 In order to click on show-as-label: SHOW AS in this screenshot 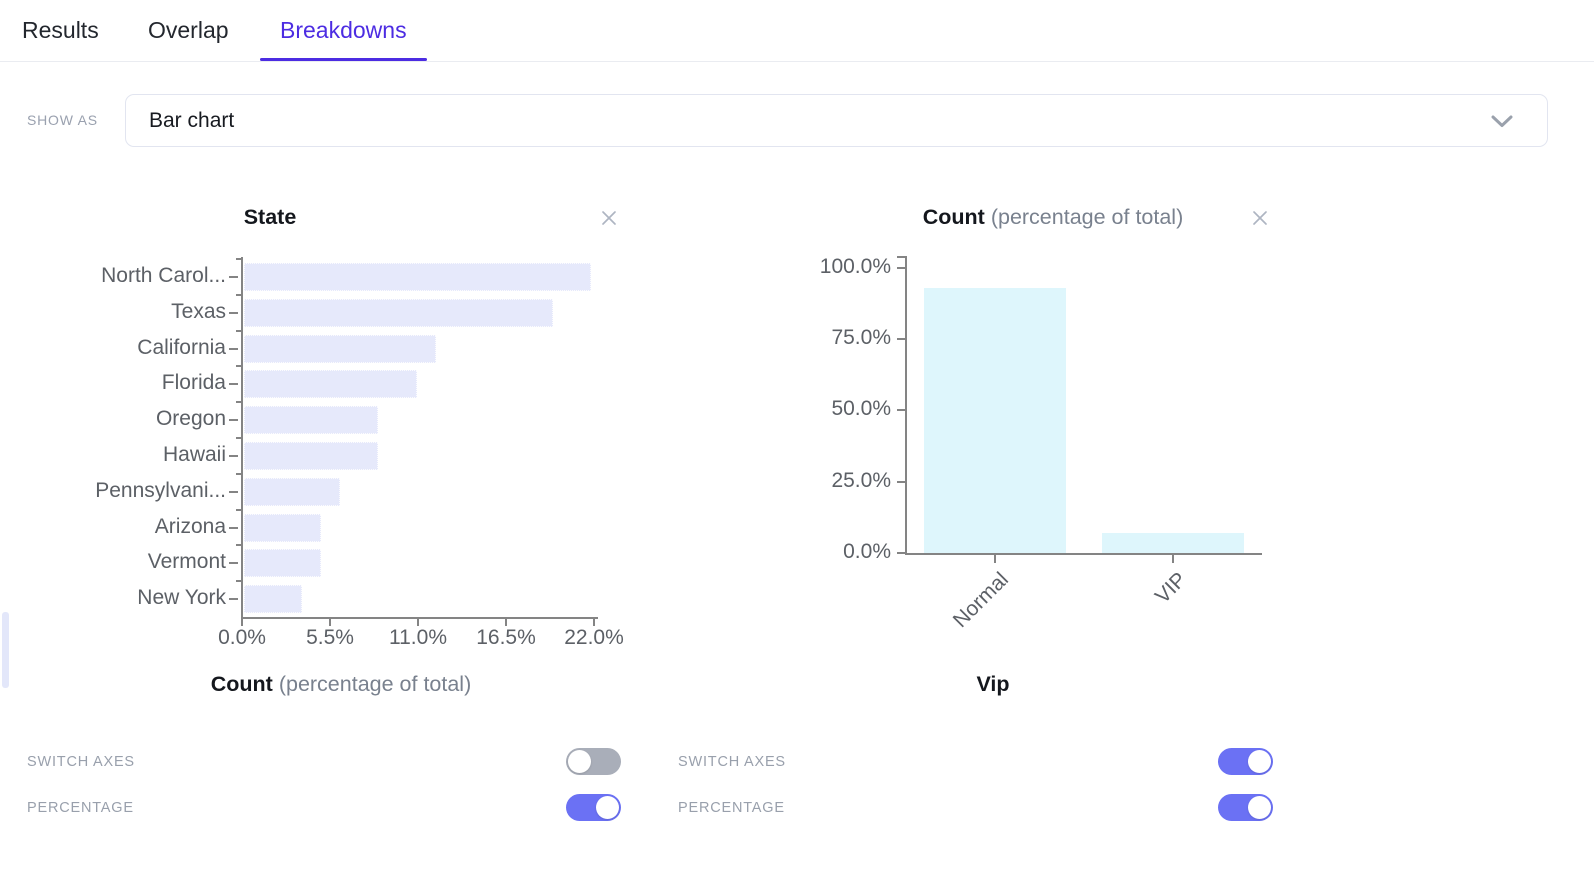, I will do `click(62, 120)`.